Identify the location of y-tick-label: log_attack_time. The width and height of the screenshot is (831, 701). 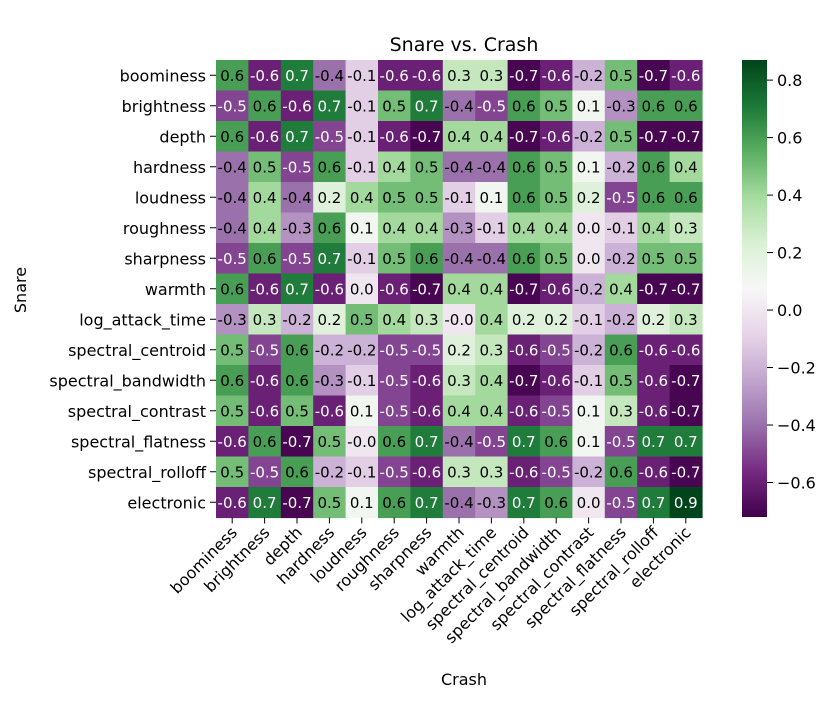
(142, 320).